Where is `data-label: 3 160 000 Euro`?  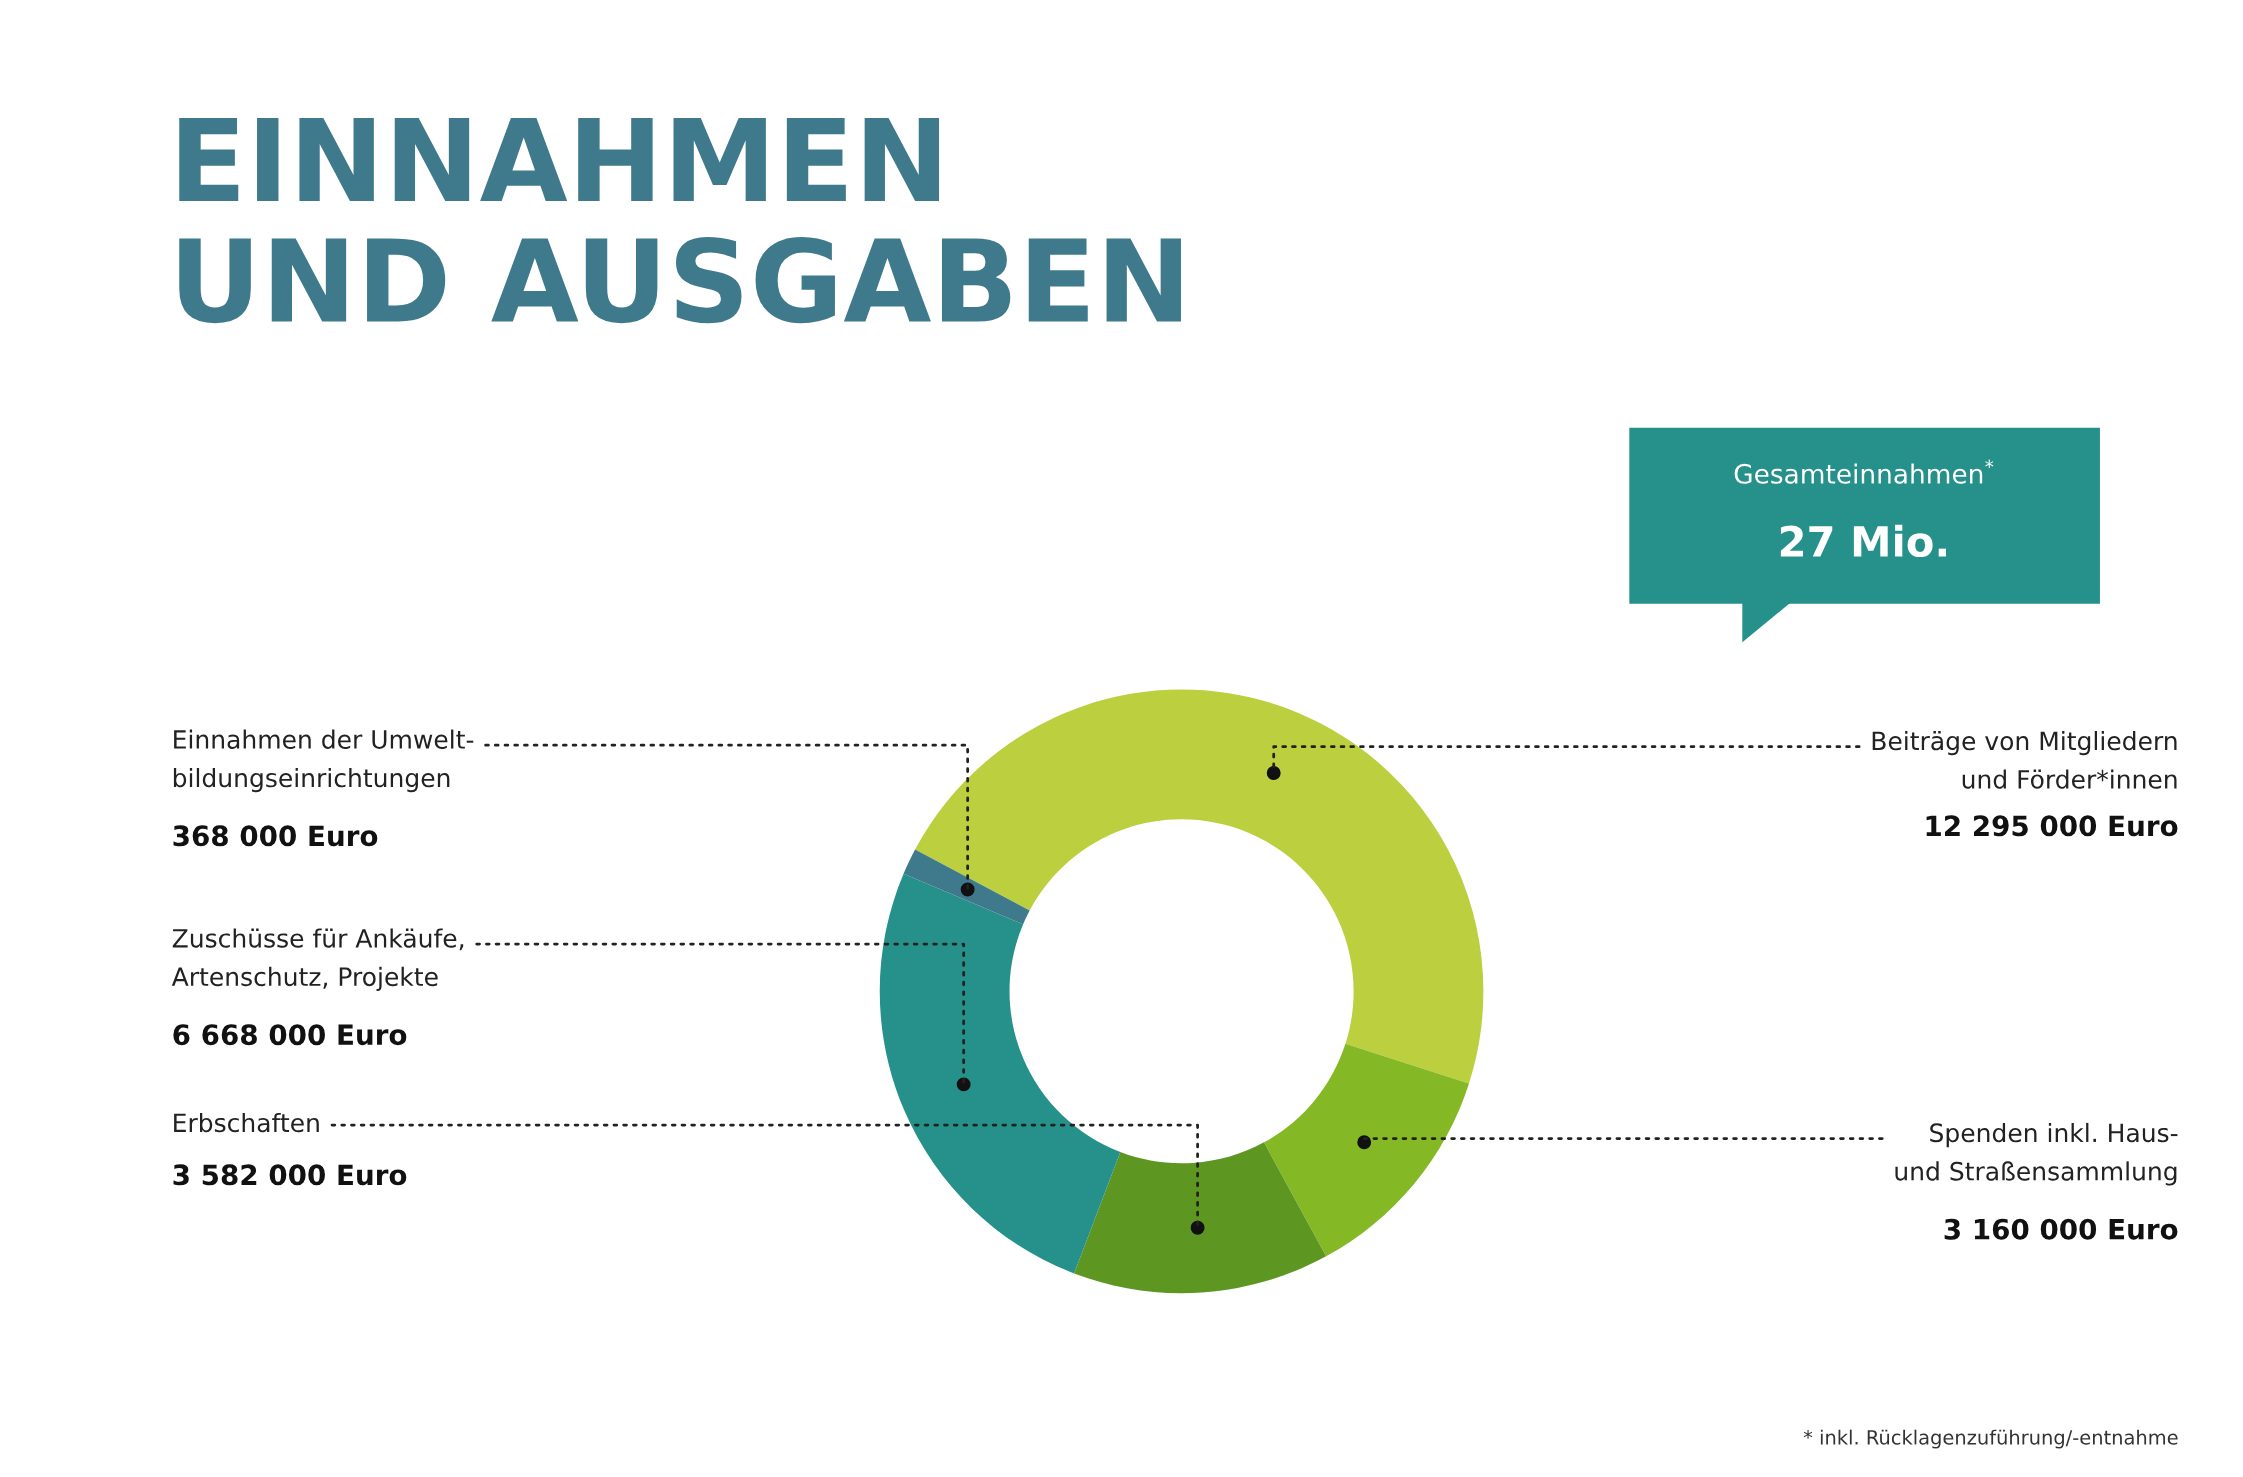
data-label: 3 160 000 Euro is located at coordinates (2061, 1229).